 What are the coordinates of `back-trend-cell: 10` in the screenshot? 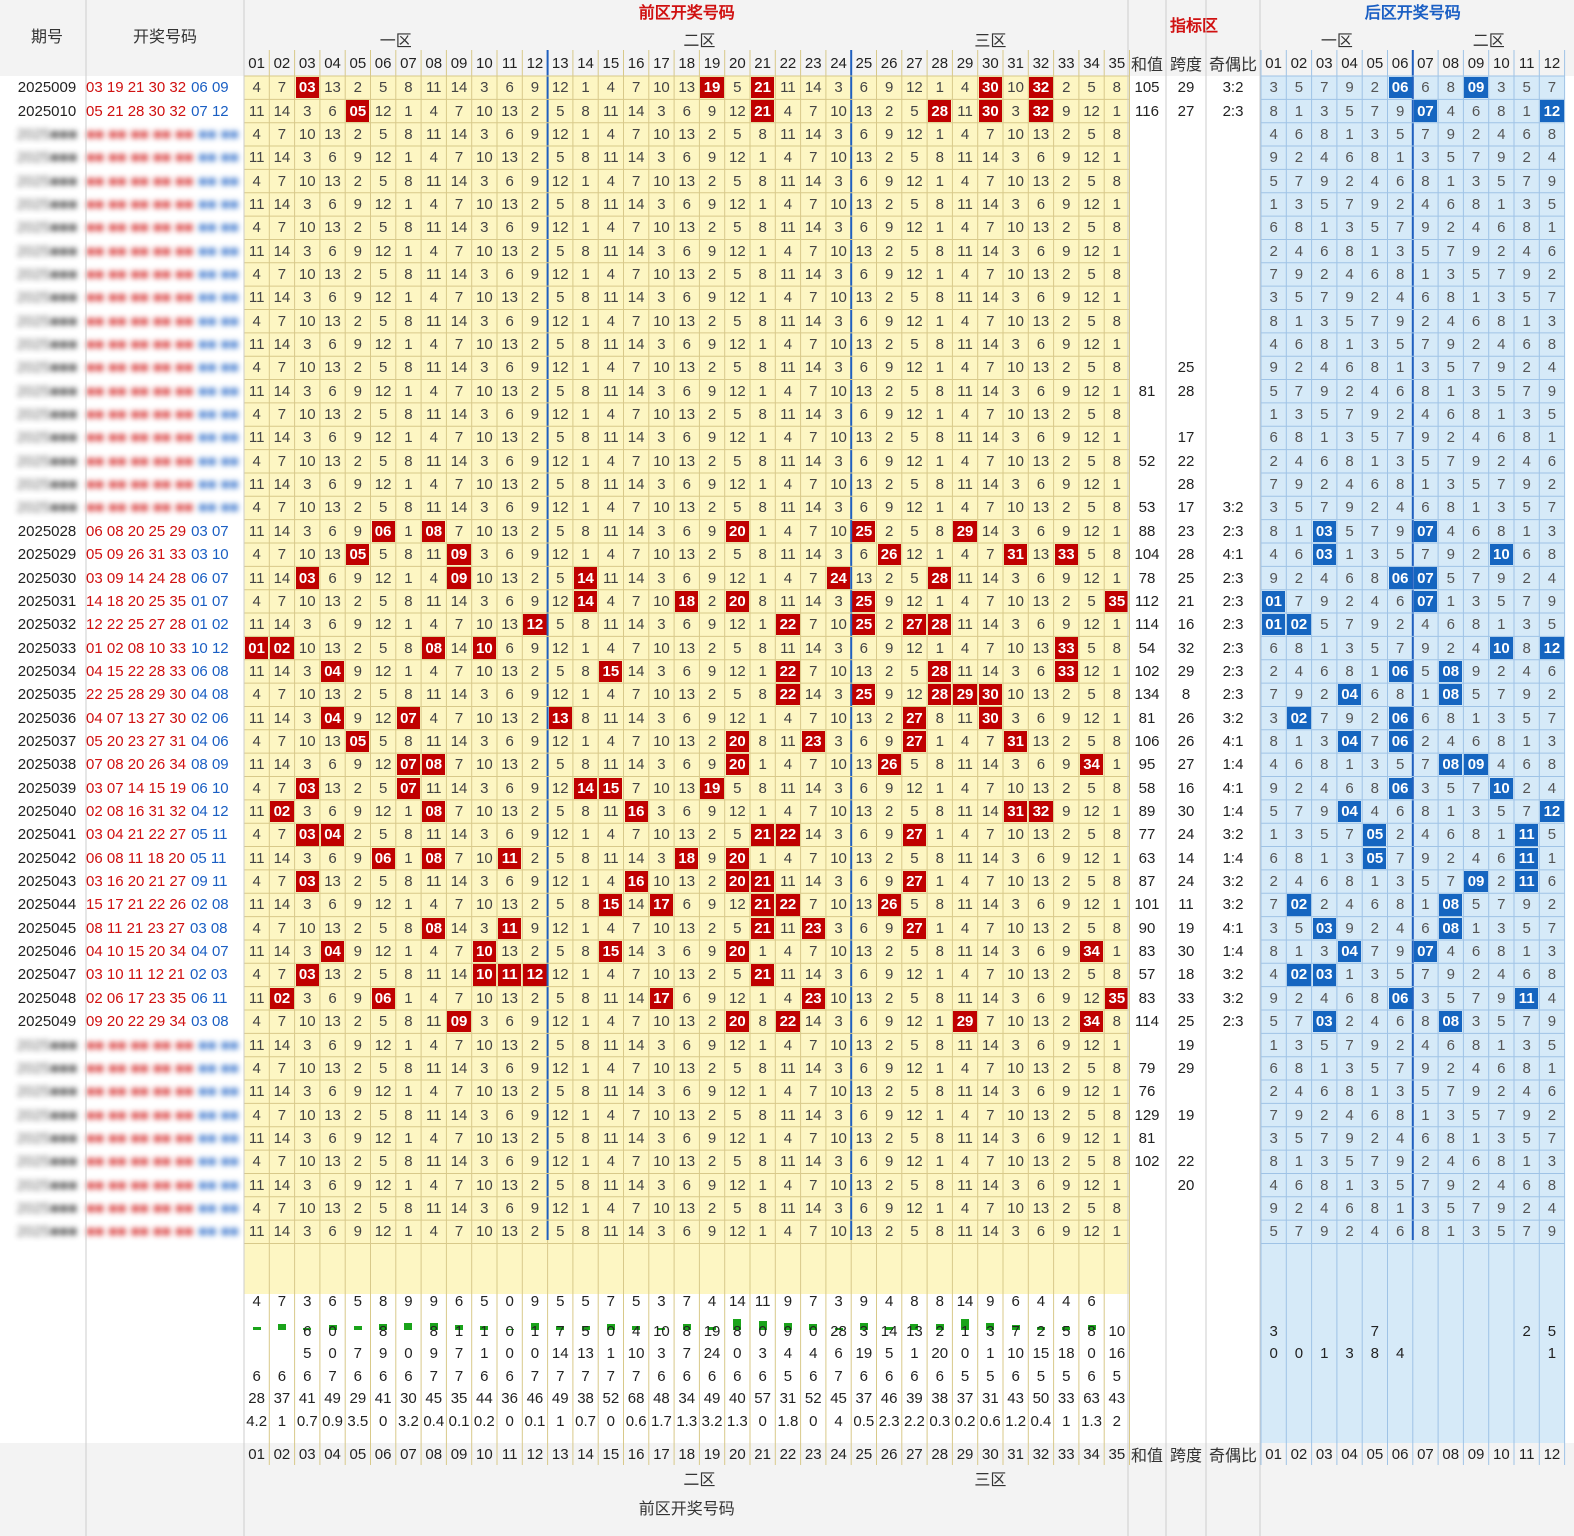 It's located at (1501, 648).